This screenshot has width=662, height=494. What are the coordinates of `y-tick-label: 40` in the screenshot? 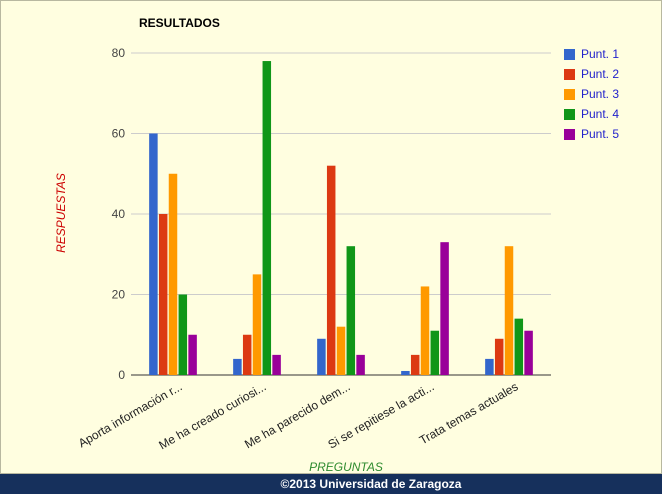 It's located at (119, 214).